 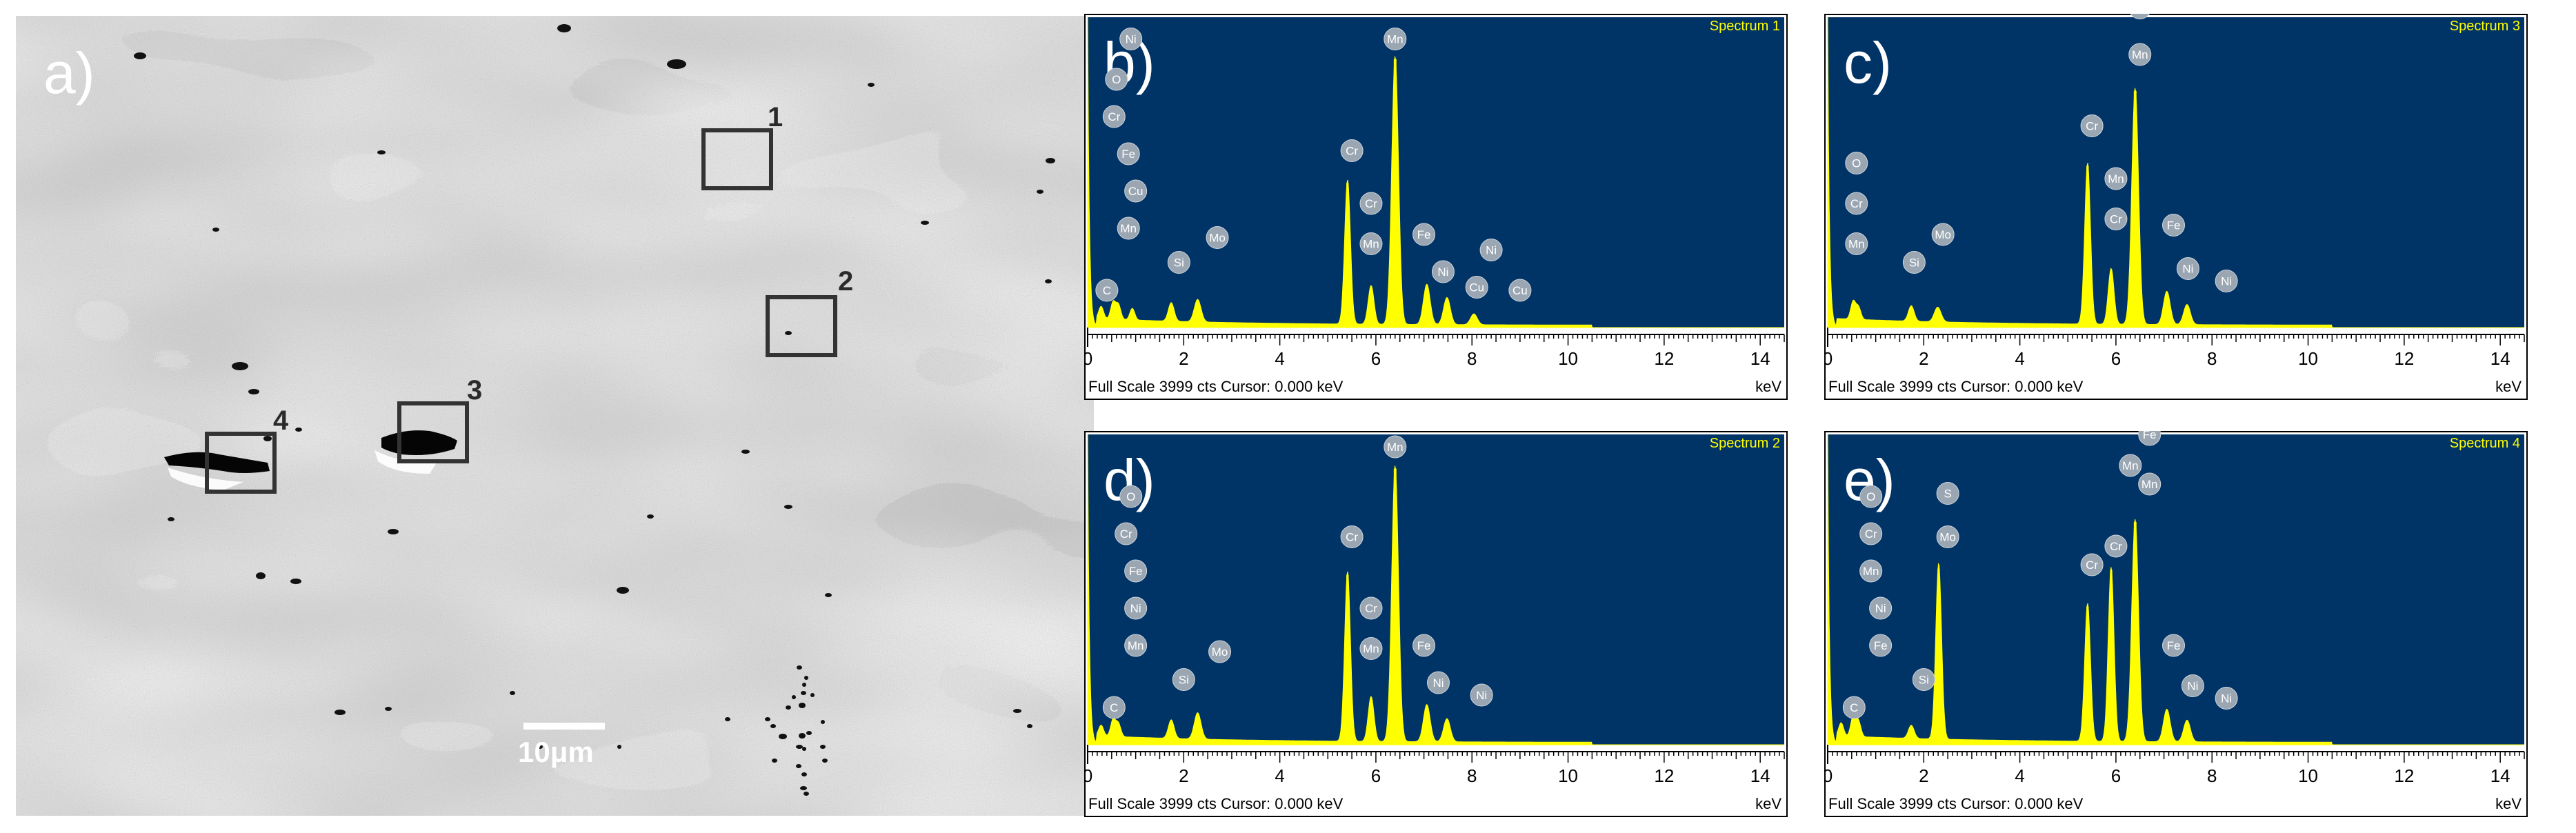 What do you see at coordinates (1828, 358) in the screenshot?
I see `x-tick-label: 0` at bounding box center [1828, 358].